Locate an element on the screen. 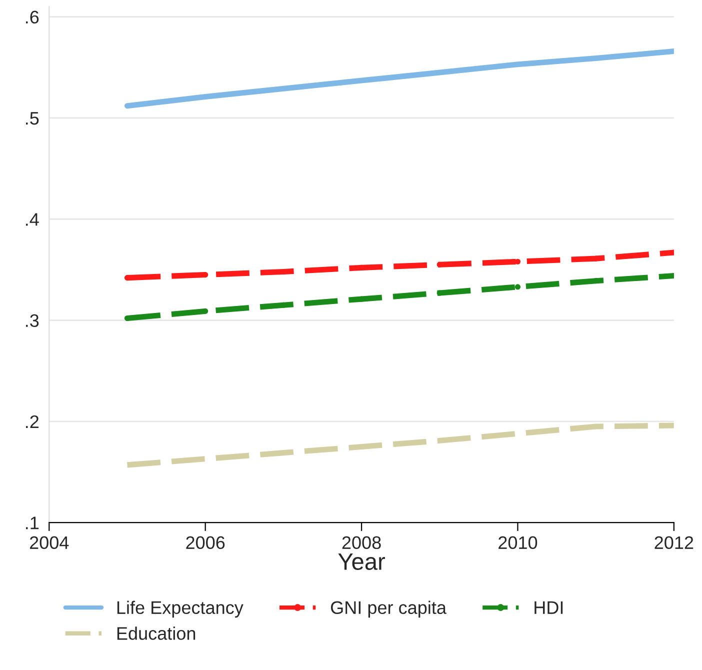  x-tick-label: 2008 is located at coordinates (361, 543).